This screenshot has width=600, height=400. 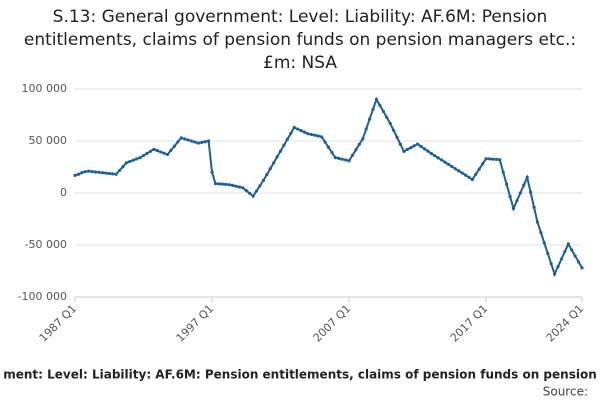 What do you see at coordinates (42, 296) in the screenshot?
I see `y-tick-label: -100 000` at bounding box center [42, 296].